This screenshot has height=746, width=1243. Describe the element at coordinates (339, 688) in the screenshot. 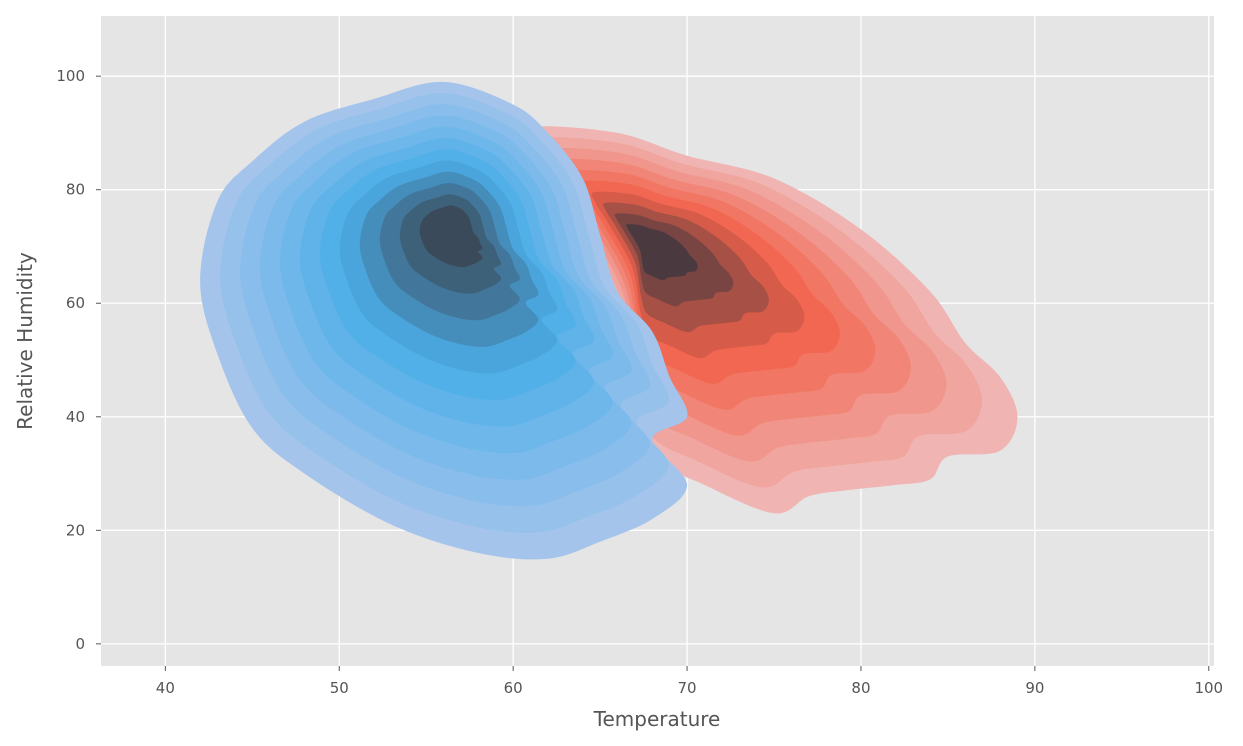

I see `x-tick-label: 50` at that location.